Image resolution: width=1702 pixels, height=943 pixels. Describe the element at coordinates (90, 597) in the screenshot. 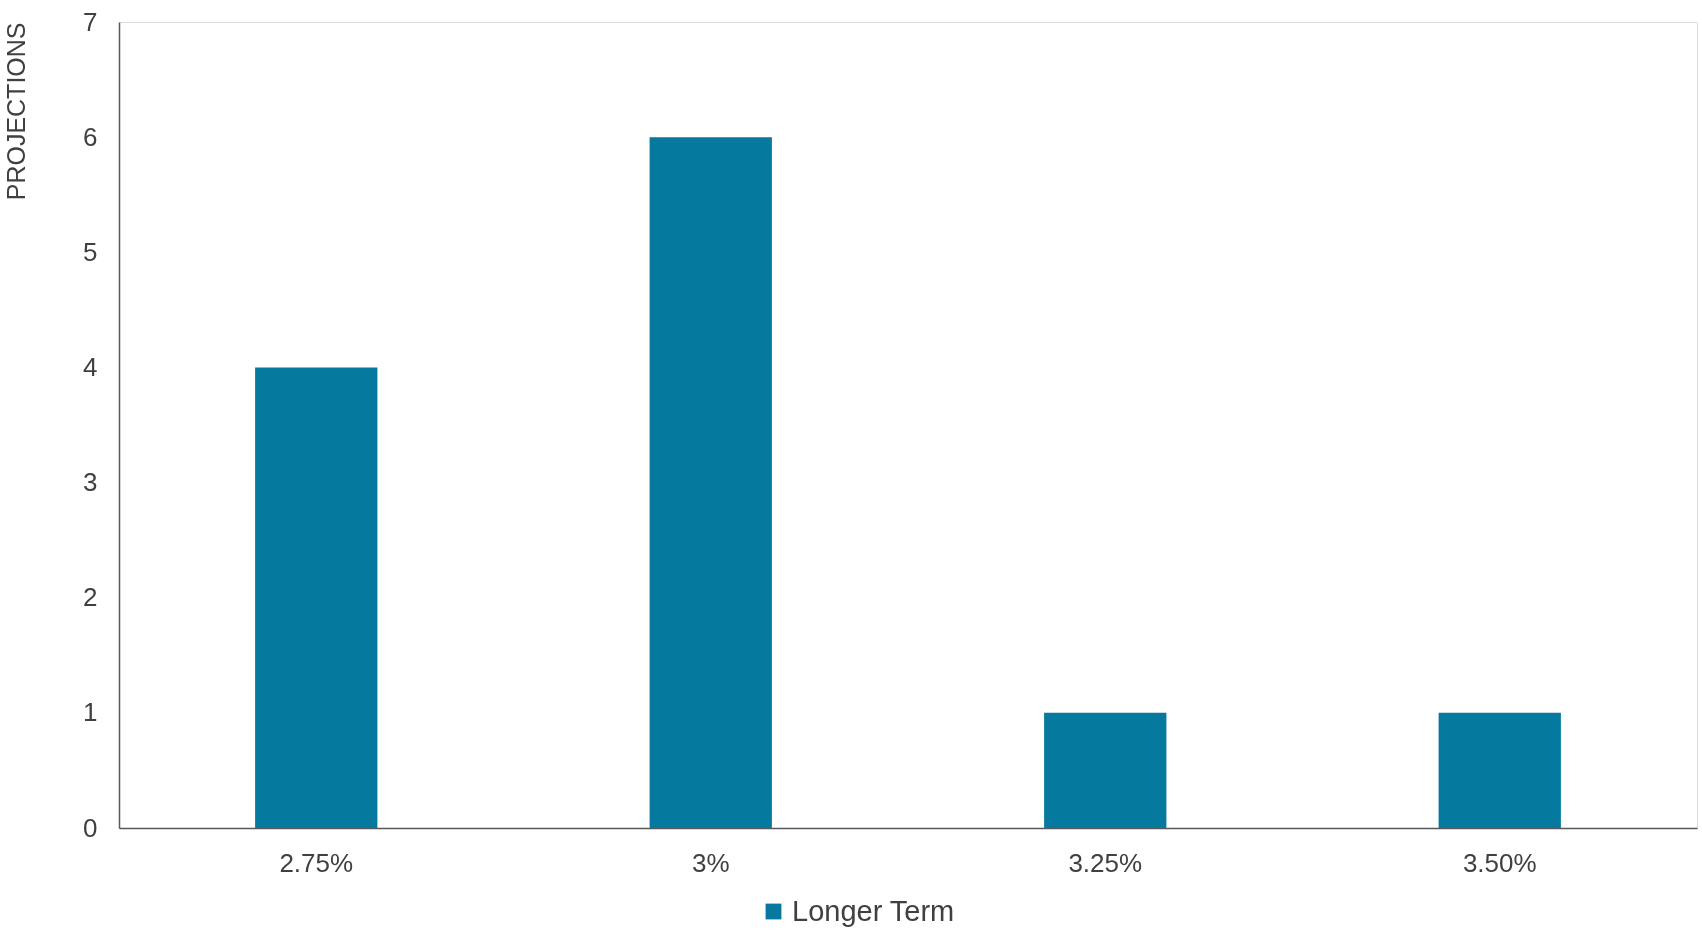

I see `y-tick-label: 2` at that location.